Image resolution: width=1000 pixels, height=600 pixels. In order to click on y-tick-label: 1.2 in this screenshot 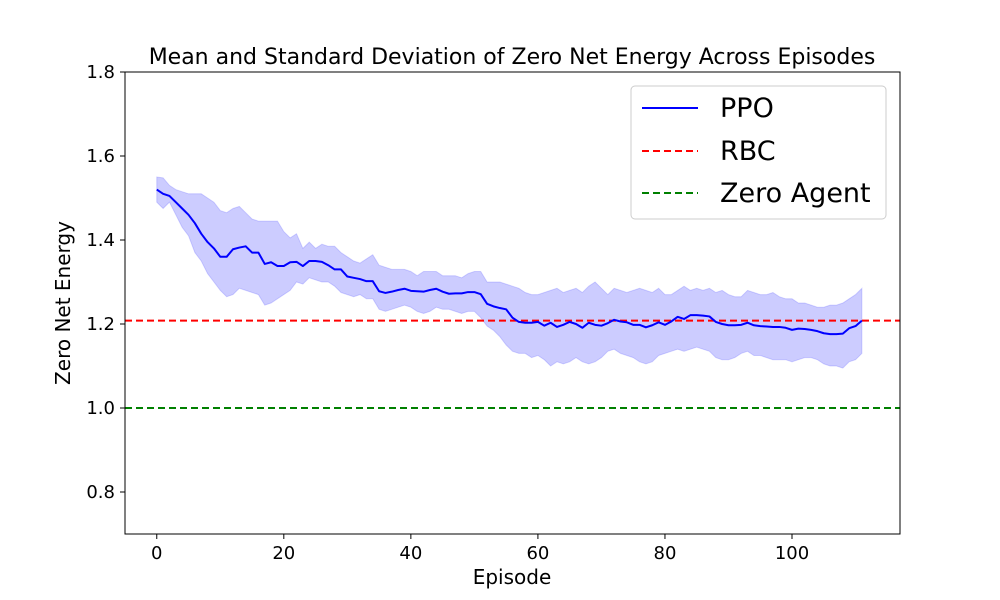, I will do `click(100, 324)`.